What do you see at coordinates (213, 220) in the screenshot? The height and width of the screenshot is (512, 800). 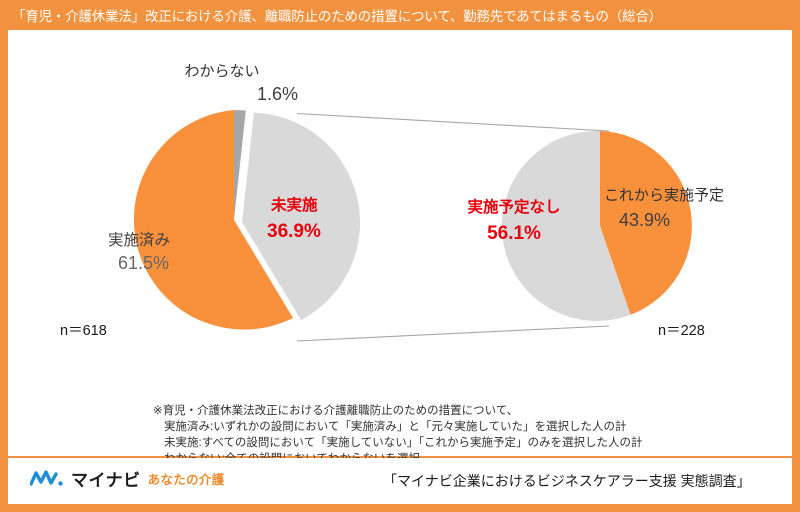 I see `slice-left-implemented` at bounding box center [213, 220].